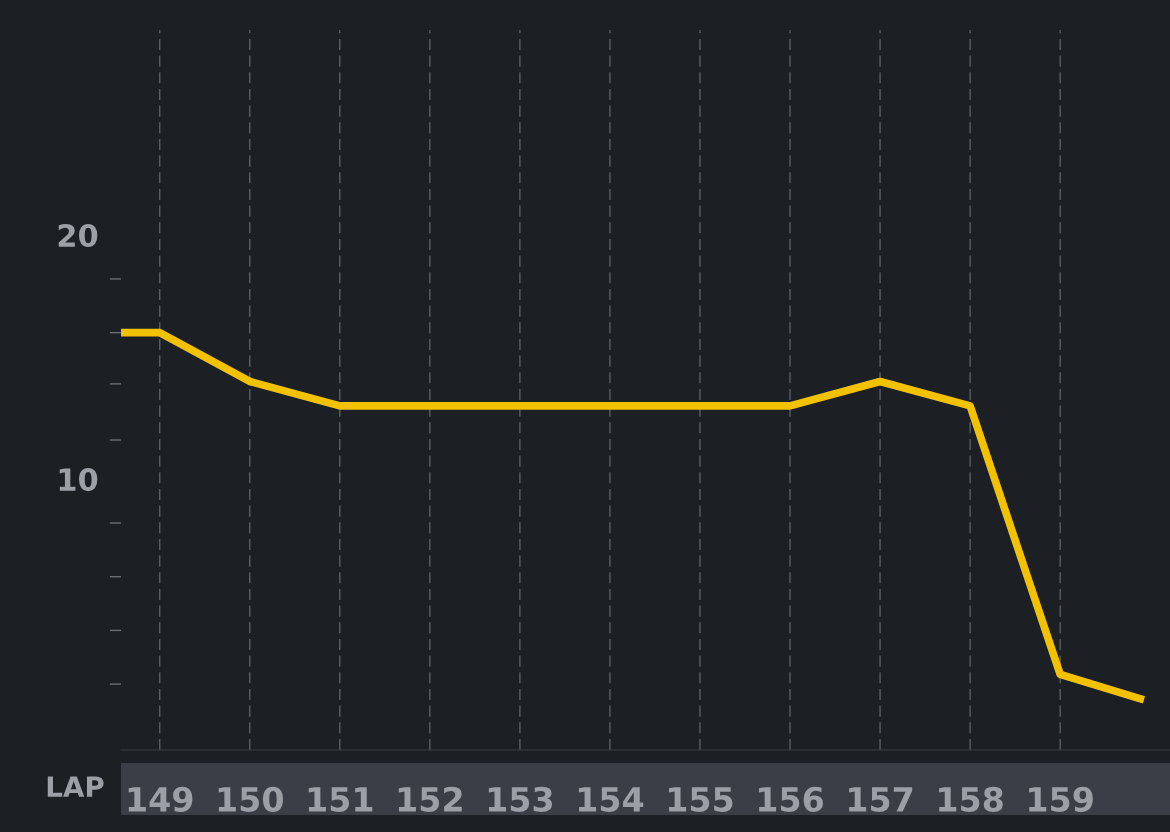 The width and height of the screenshot is (1170, 832). Describe the element at coordinates (700, 799) in the screenshot. I see `x-tick-label: 155` at that location.